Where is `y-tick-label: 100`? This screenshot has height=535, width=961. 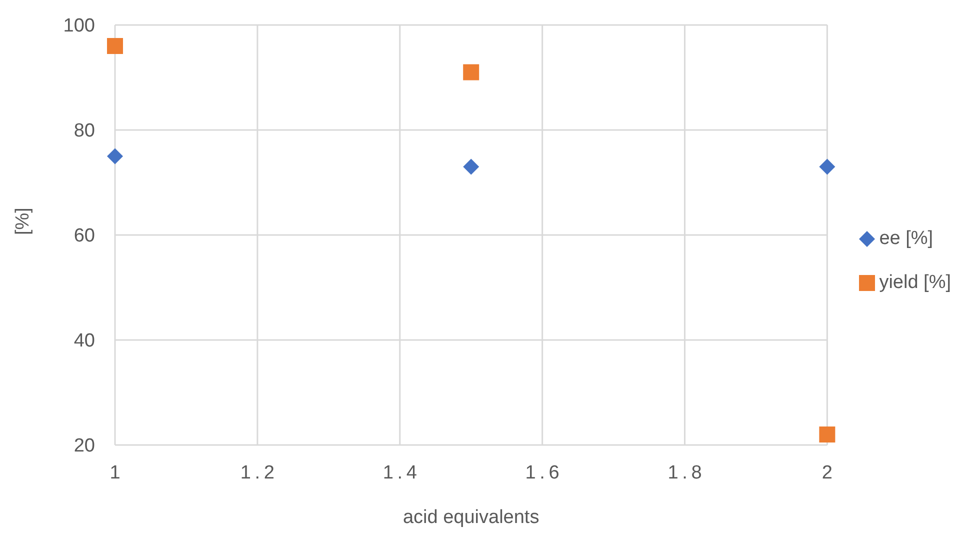 y-tick-label: 100 is located at coordinates (79, 26).